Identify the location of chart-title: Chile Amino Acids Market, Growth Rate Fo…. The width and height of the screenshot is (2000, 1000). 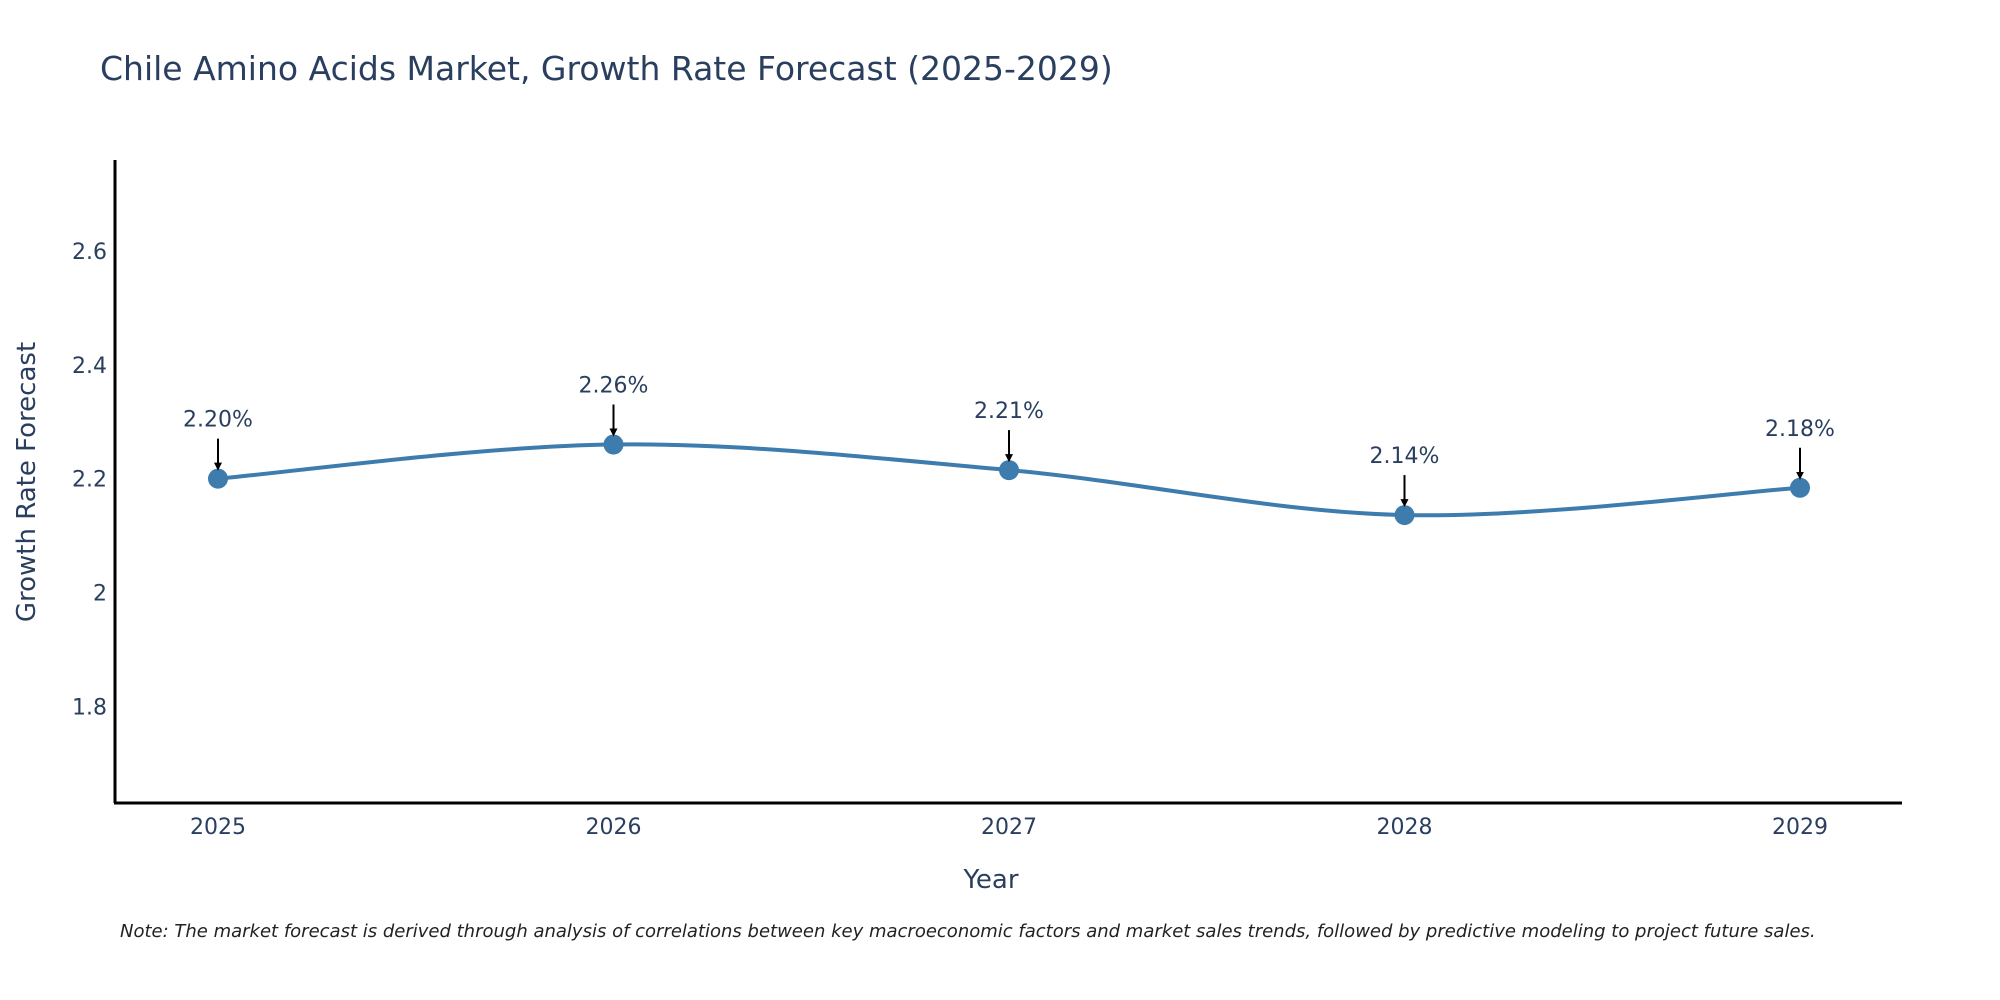
(606, 68).